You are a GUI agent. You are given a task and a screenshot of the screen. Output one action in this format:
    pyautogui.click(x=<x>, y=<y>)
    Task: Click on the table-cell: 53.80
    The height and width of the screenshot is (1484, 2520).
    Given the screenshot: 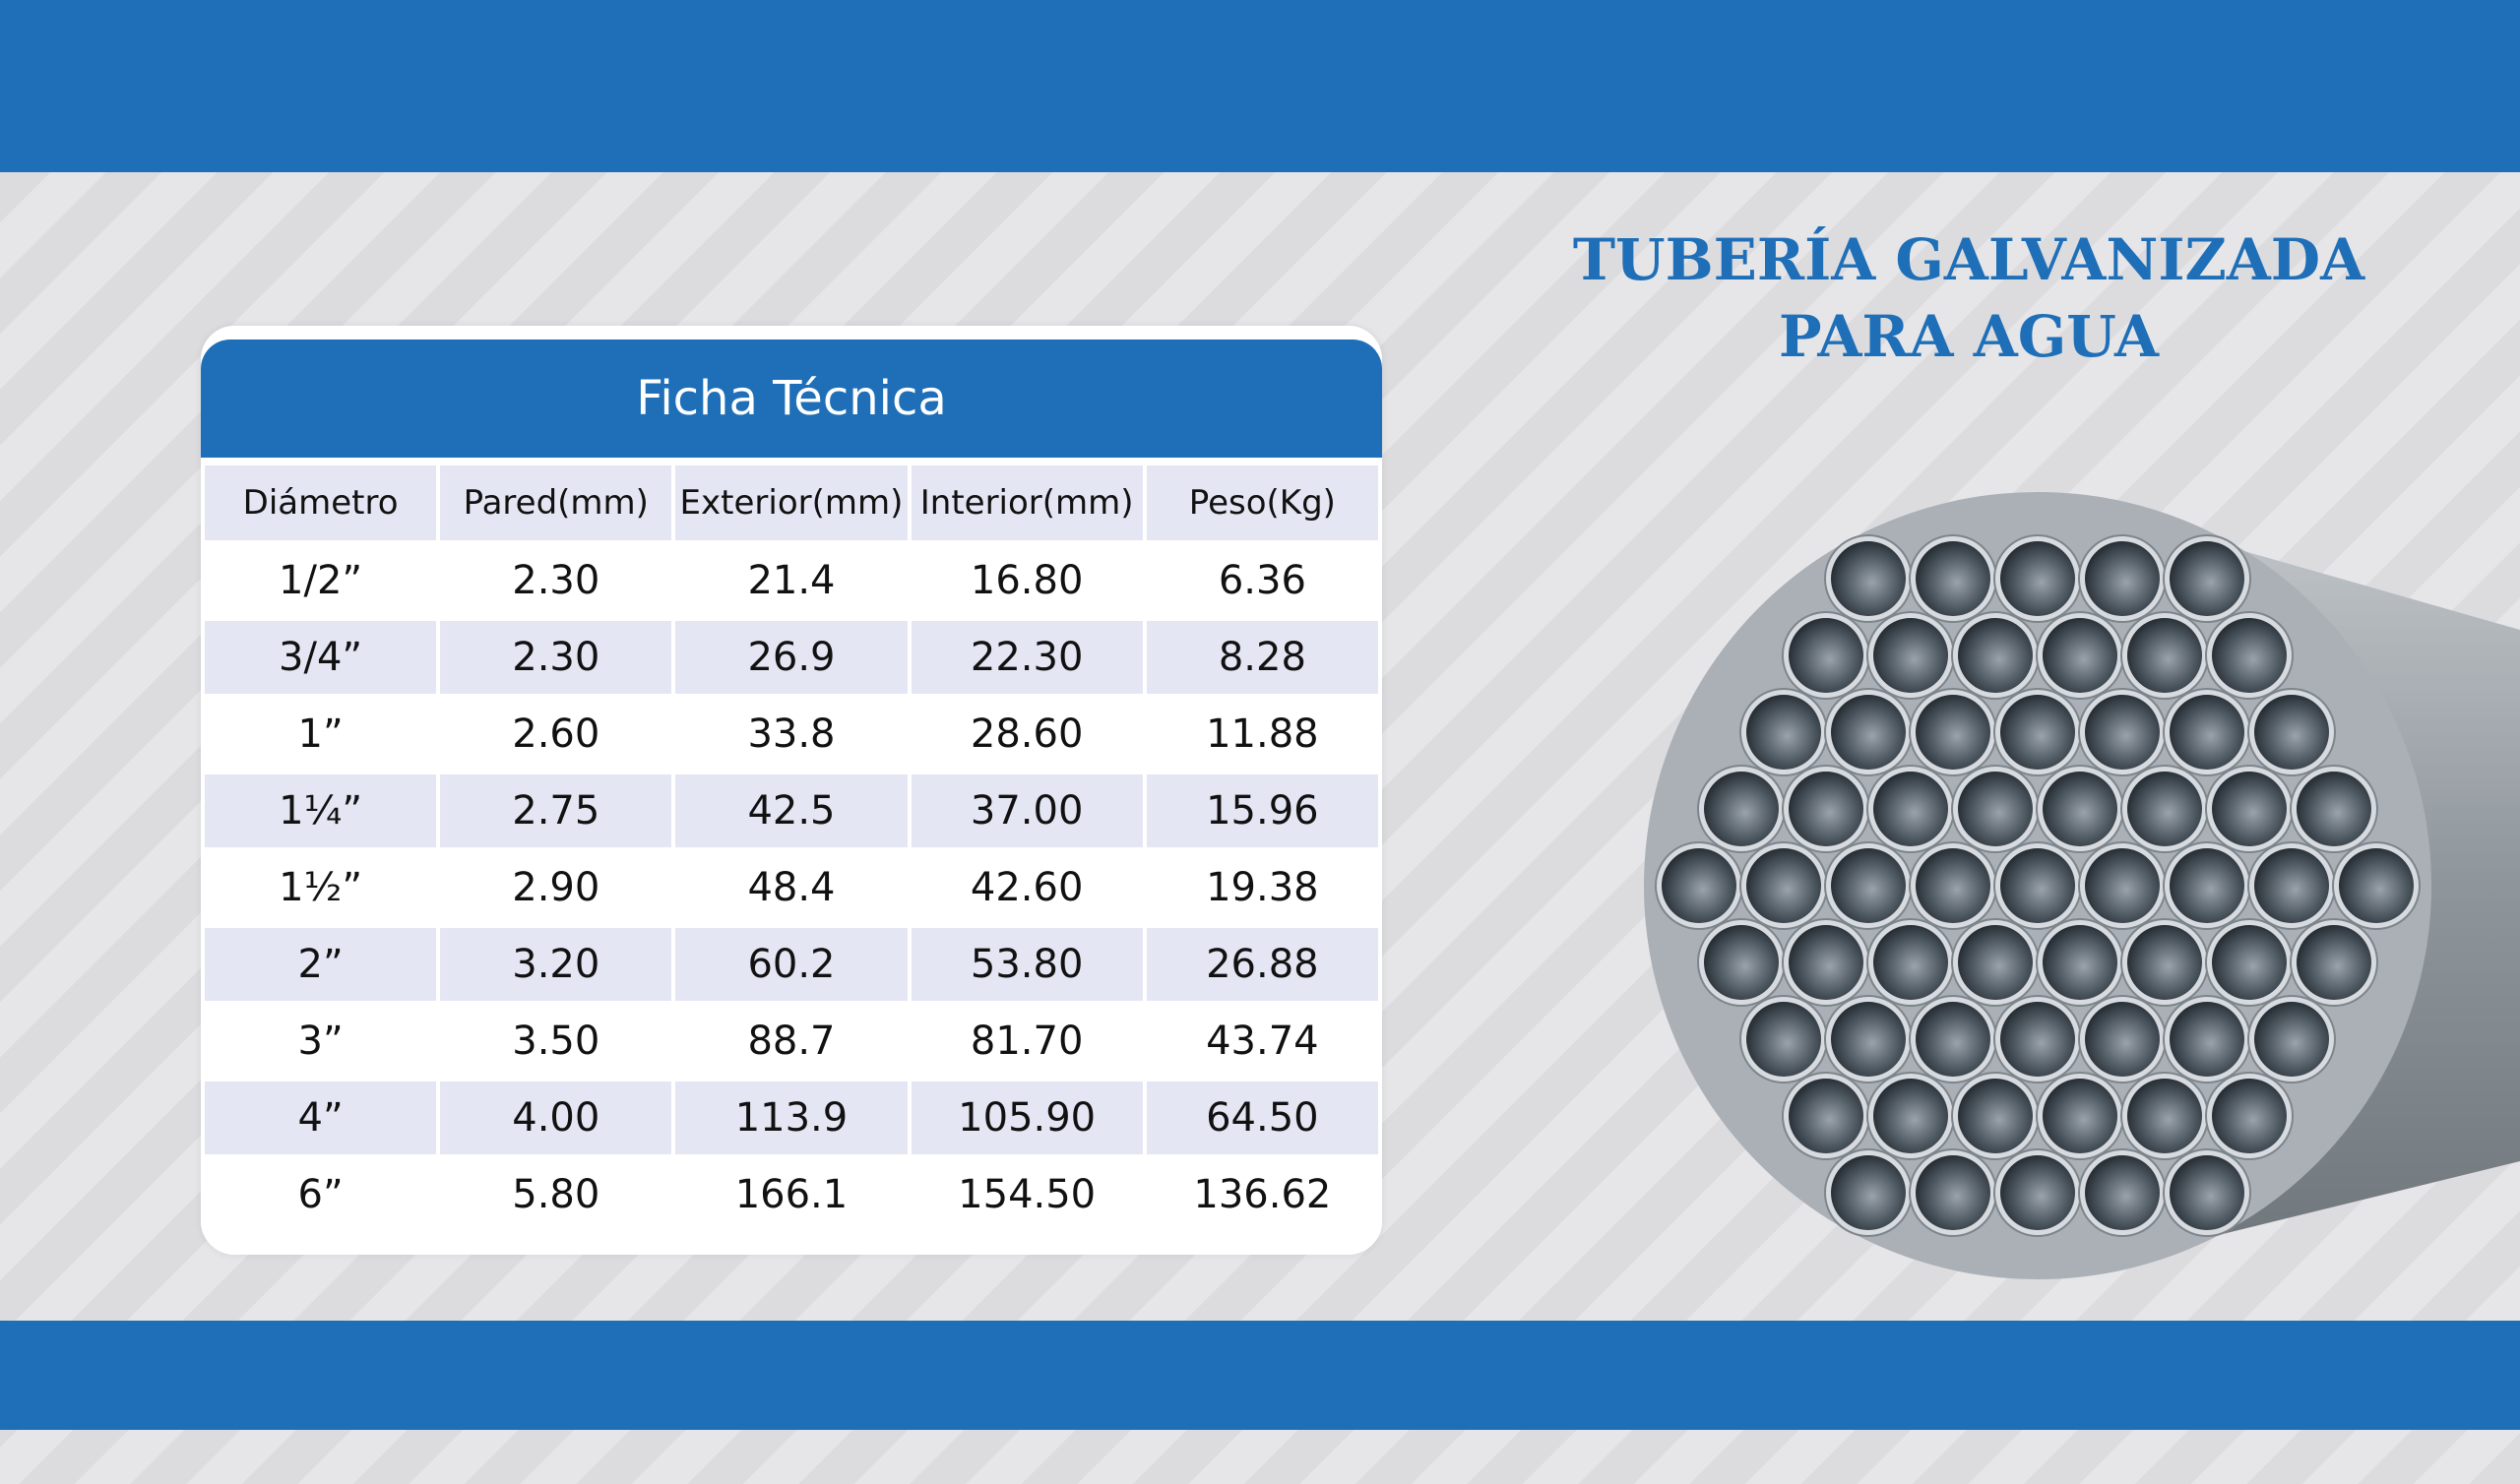 What is the action you would take?
    pyautogui.click(x=1027, y=965)
    